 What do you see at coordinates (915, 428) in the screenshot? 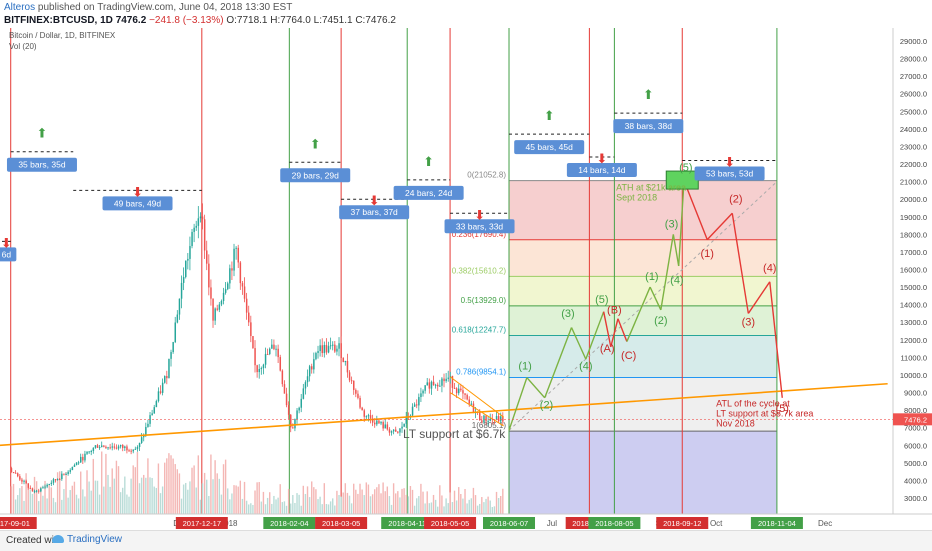
I see `price-tick: 7000.0` at bounding box center [915, 428].